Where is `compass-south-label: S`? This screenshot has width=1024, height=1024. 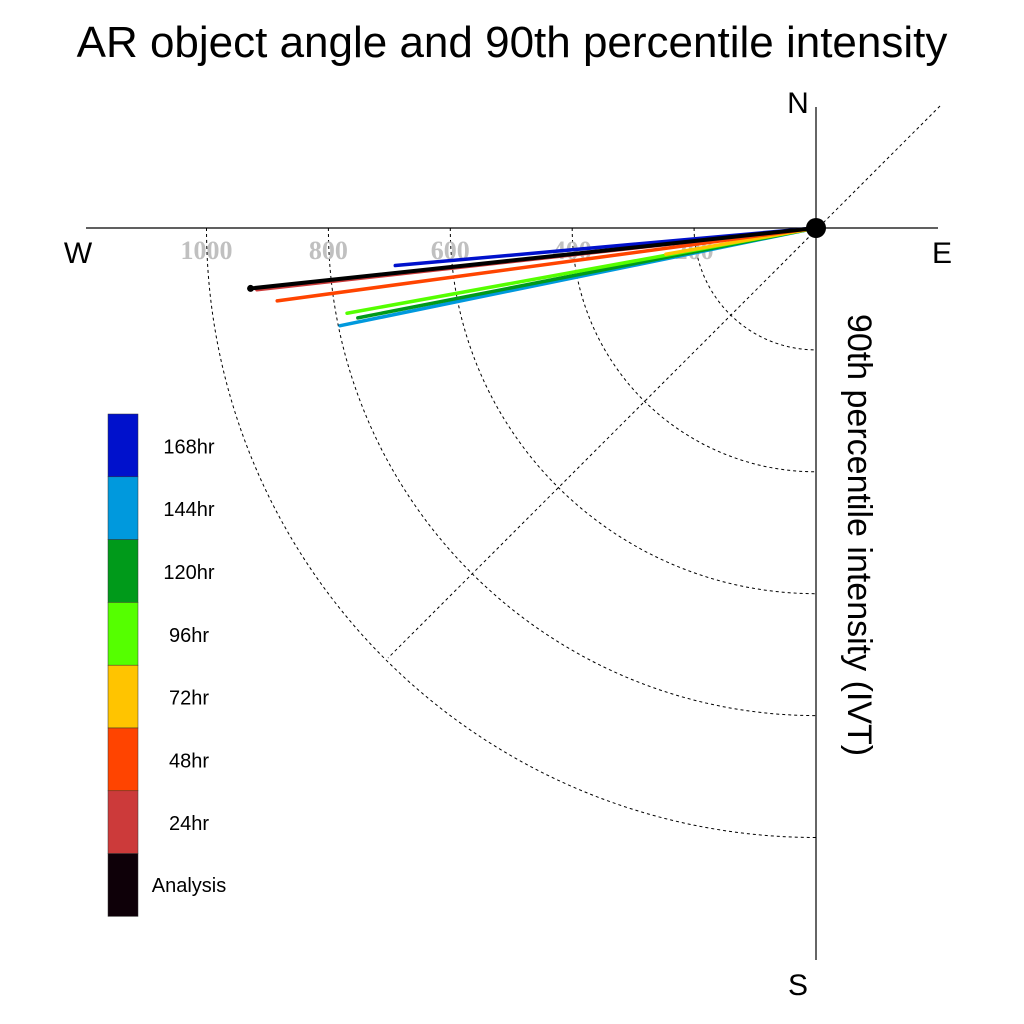
compass-south-label: S is located at coordinates (798, 985).